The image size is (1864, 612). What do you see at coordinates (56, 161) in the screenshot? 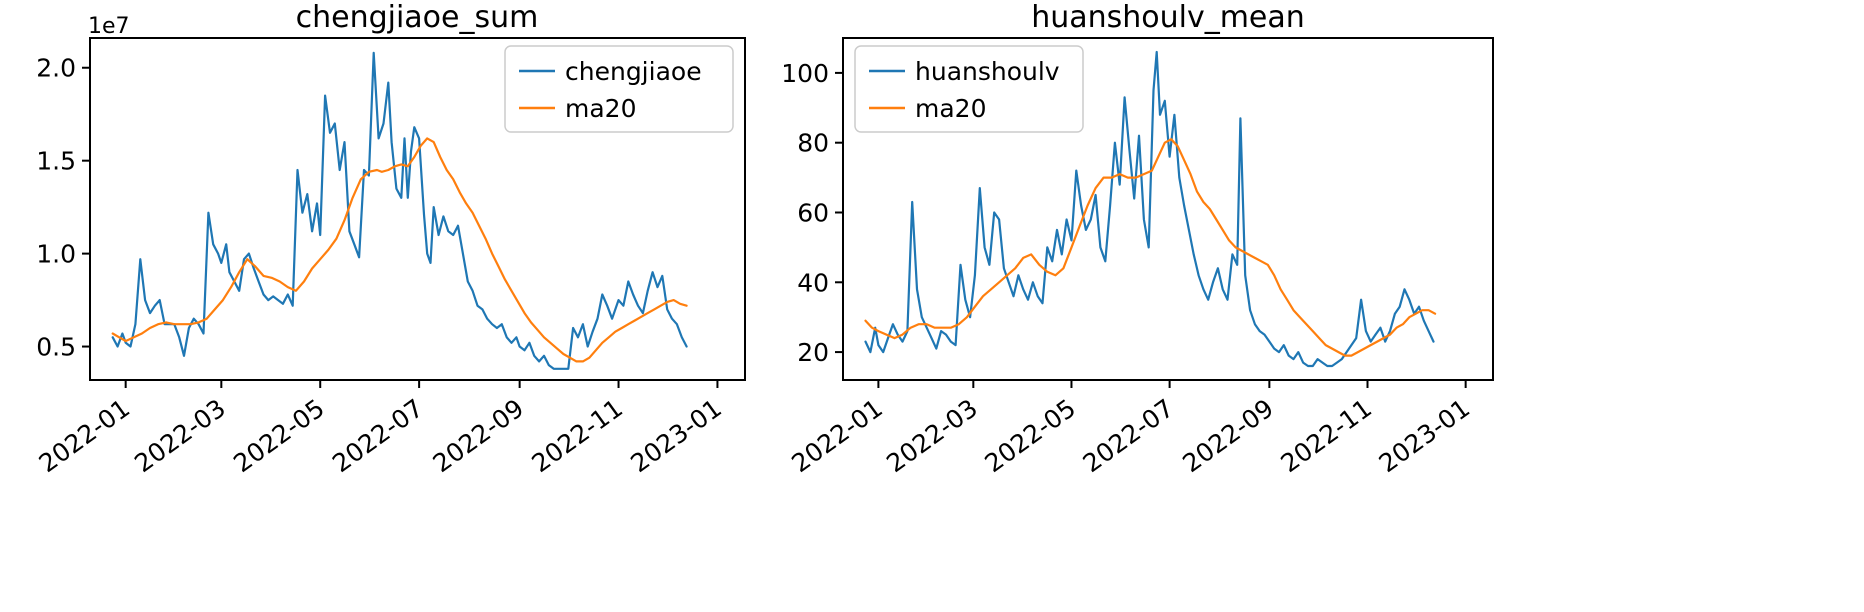
I see `y-tick-label: 1.5` at bounding box center [56, 161].